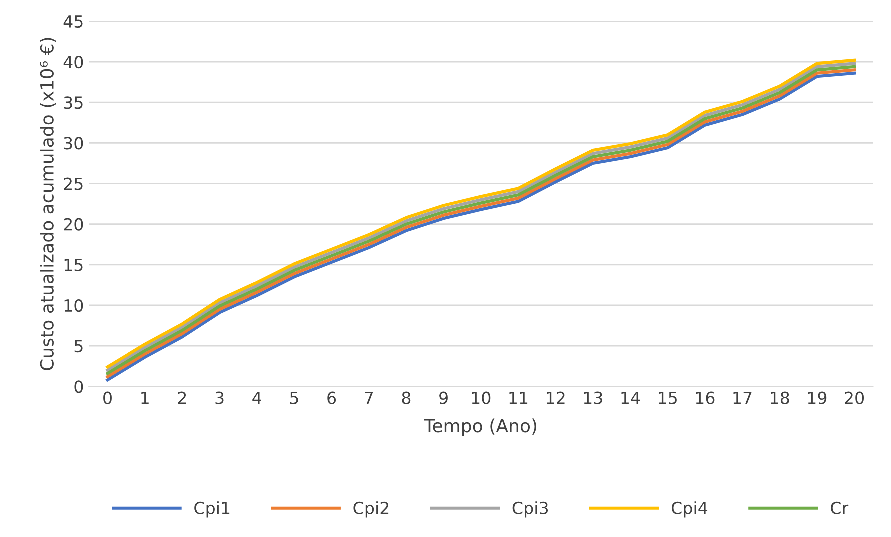 This screenshot has width=891, height=537. I want to click on y-tick-label: 0, so click(79, 387).